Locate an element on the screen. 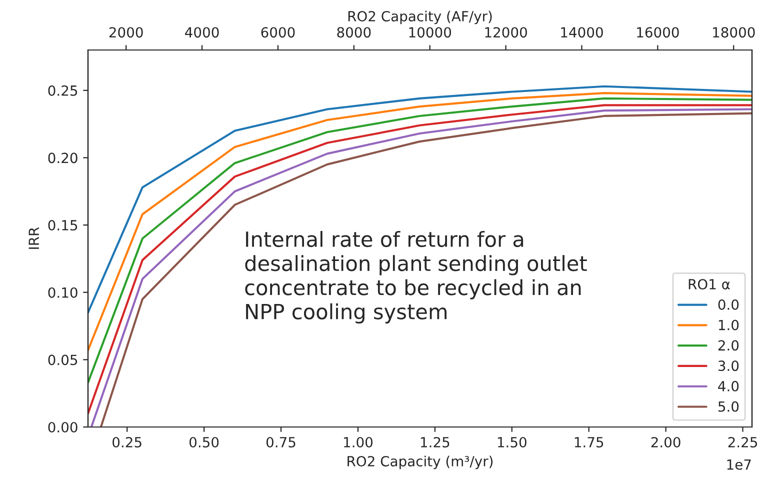 The image size is (771, 479). x2-tick-label: 10000 is located at coordinates (430, 32).